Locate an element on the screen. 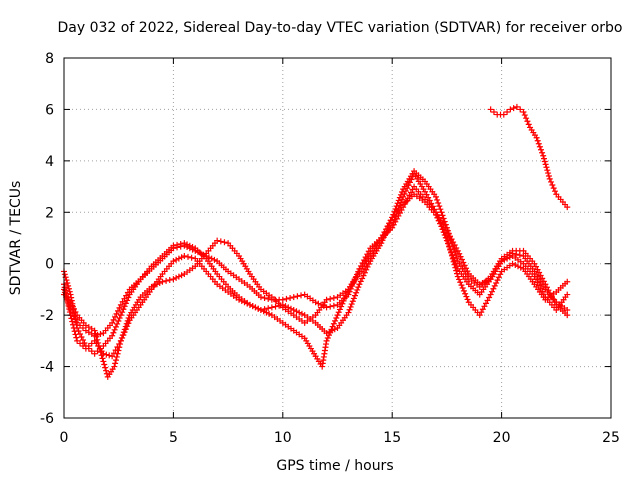 The height and width of the screenshot is (480, 640). x-tick-label: 0 is located at coordinates (64, 438).